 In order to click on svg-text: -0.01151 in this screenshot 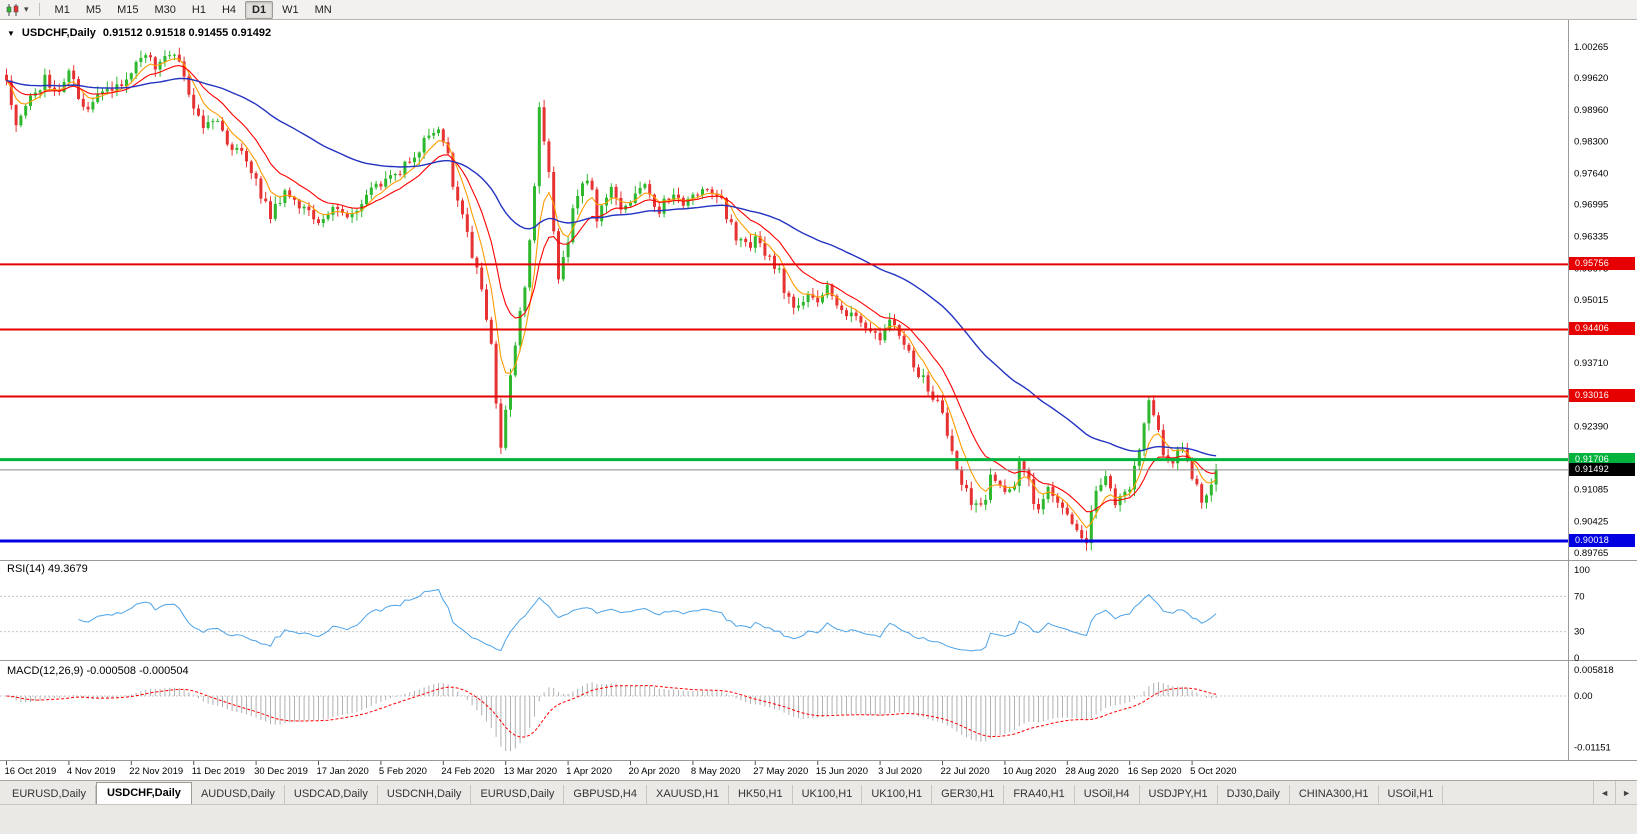, I will do `click(1592, 747)`.